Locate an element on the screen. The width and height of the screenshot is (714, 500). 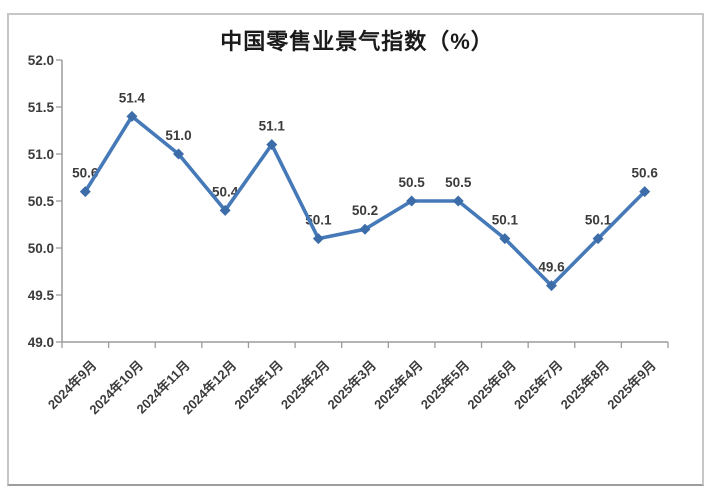
x-tick-label: 2025年9月 is located at coordinates (631, 385).